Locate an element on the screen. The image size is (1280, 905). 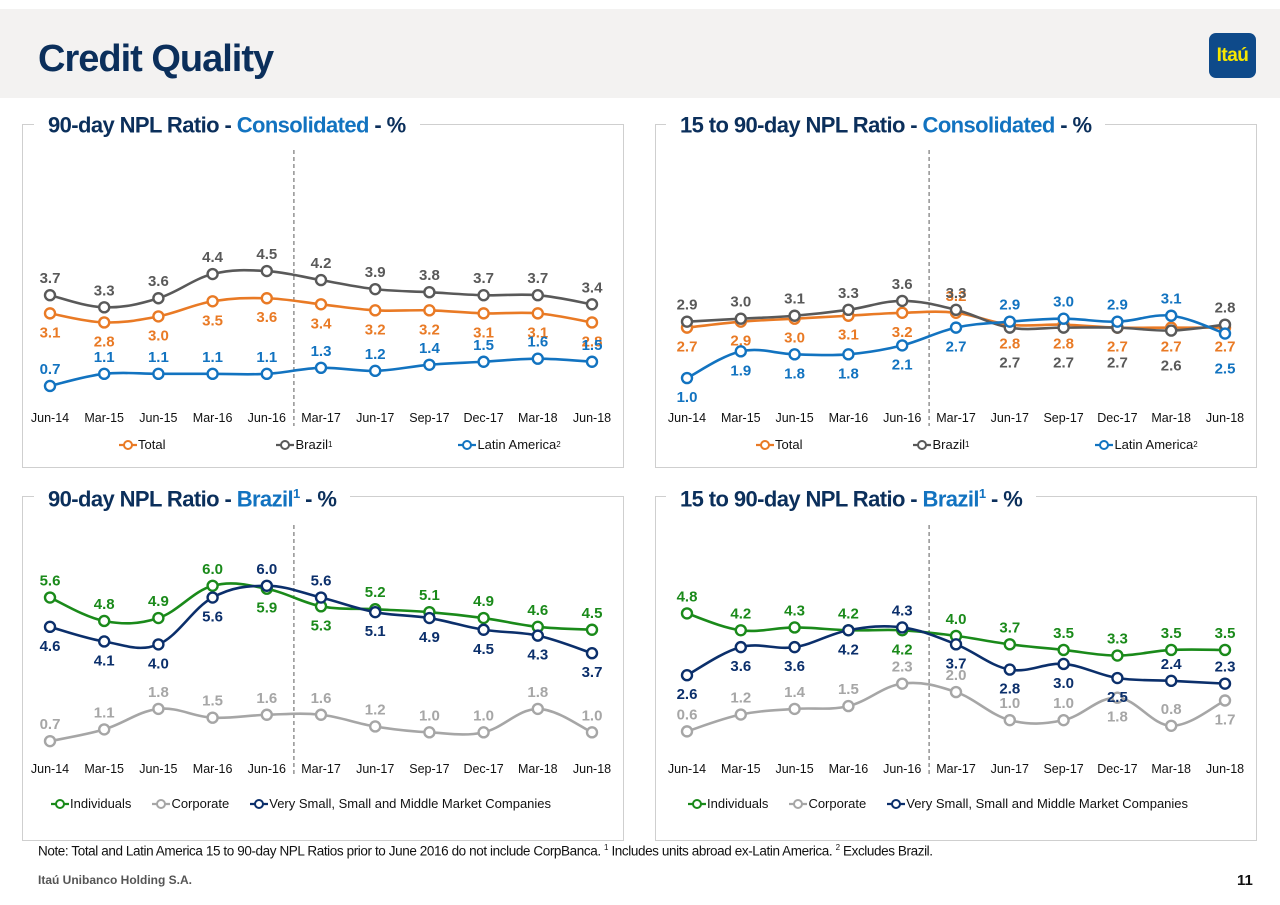
data-label-brazil: 3.6 is located at coordinates (158, 281).